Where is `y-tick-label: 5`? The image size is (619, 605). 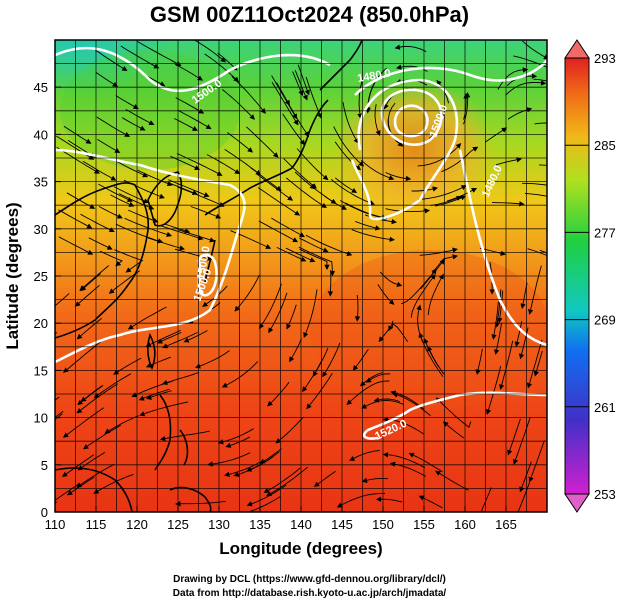 y-tick-label: 5 is located at coordinates (44, 465).